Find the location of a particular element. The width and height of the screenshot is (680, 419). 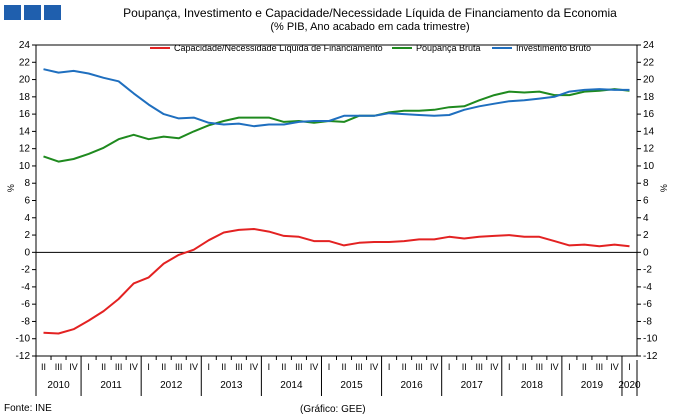

y-tick-label-right: 20 is located at coordinates (649, 80).